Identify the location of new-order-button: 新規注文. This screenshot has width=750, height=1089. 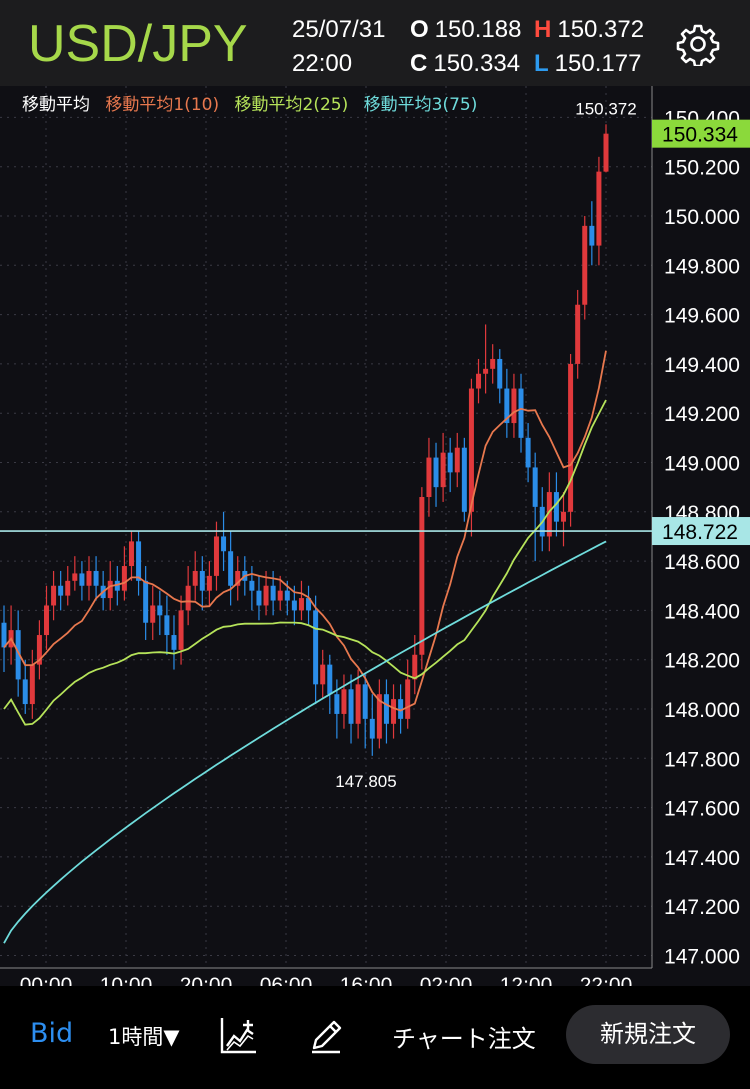
(648, 1034).